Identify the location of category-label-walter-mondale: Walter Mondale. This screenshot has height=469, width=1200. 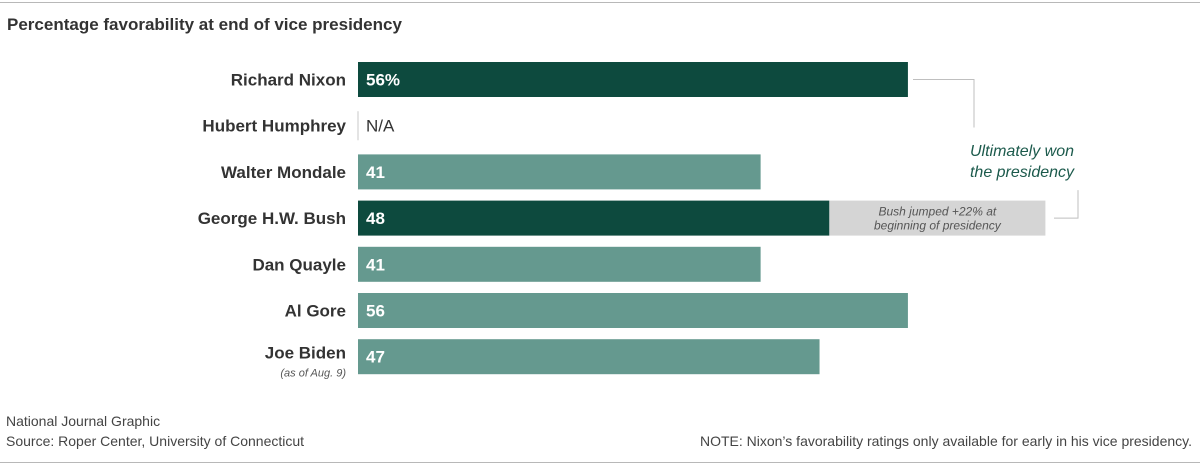
(283, 172).